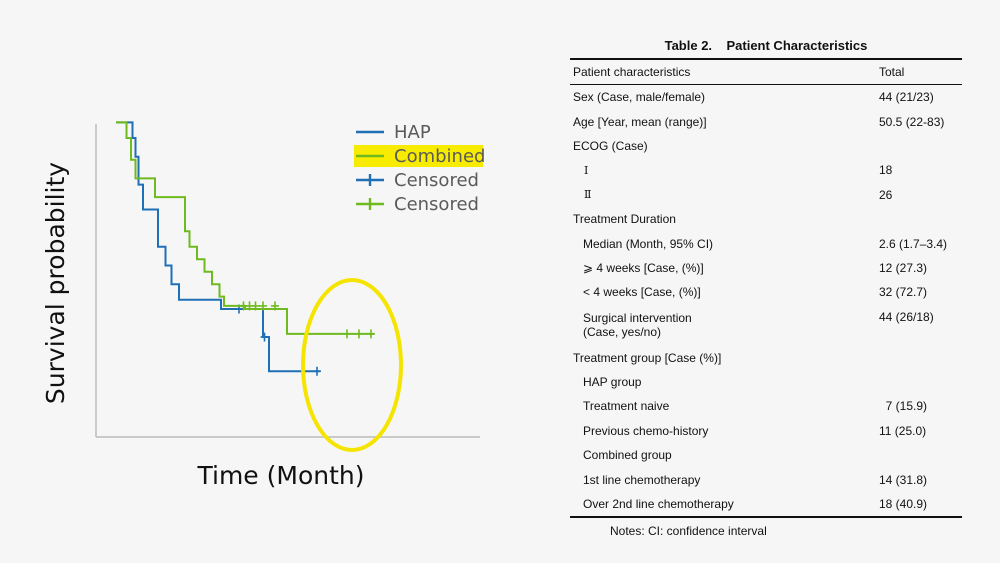  I want to click on row-value: 11 (25.0), so click(903, 430).